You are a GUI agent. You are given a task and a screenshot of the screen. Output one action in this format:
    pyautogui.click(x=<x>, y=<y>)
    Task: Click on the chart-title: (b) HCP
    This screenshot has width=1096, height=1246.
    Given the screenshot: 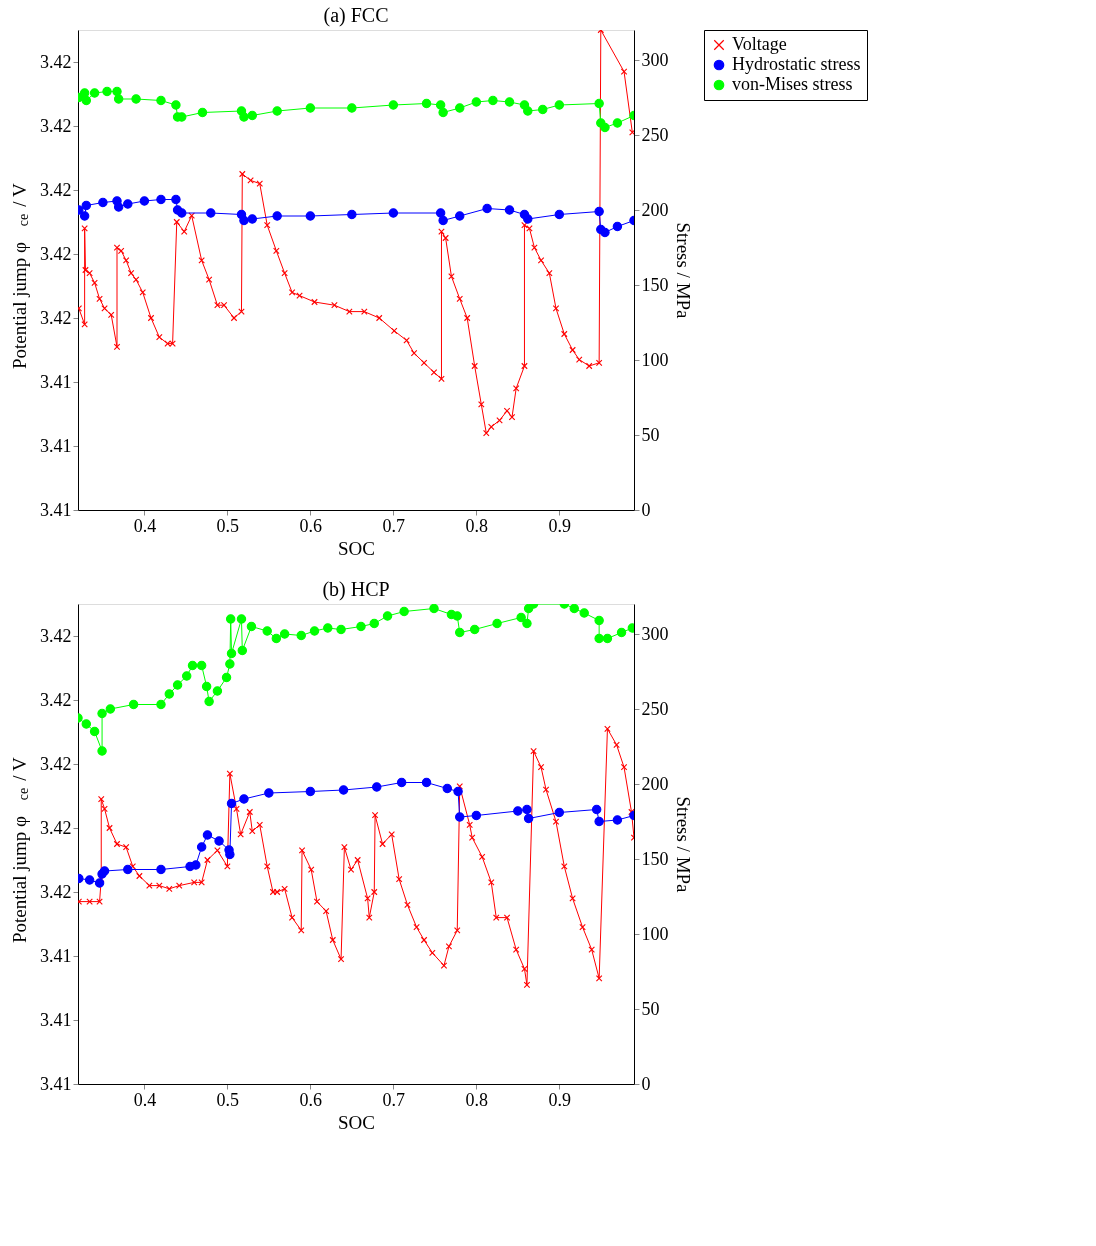 What is the action you would take?
    pyautogui.click(x=356, y=589)
    